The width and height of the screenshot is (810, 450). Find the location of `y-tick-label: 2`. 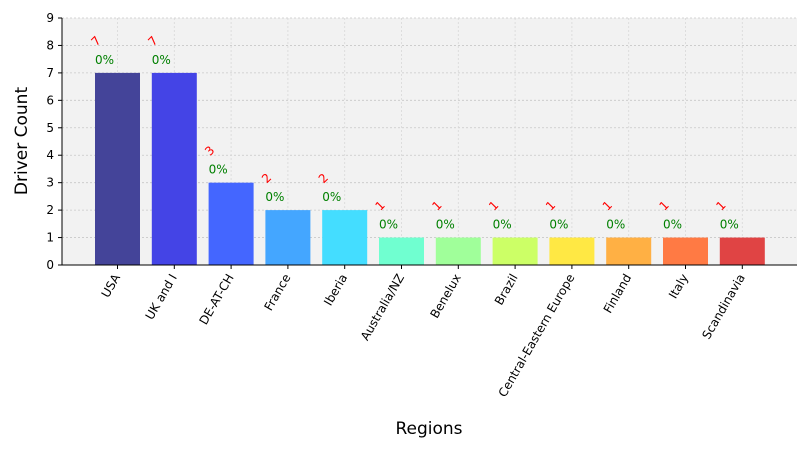

y-tick-label: 2 is located at coordinates (50, 210).